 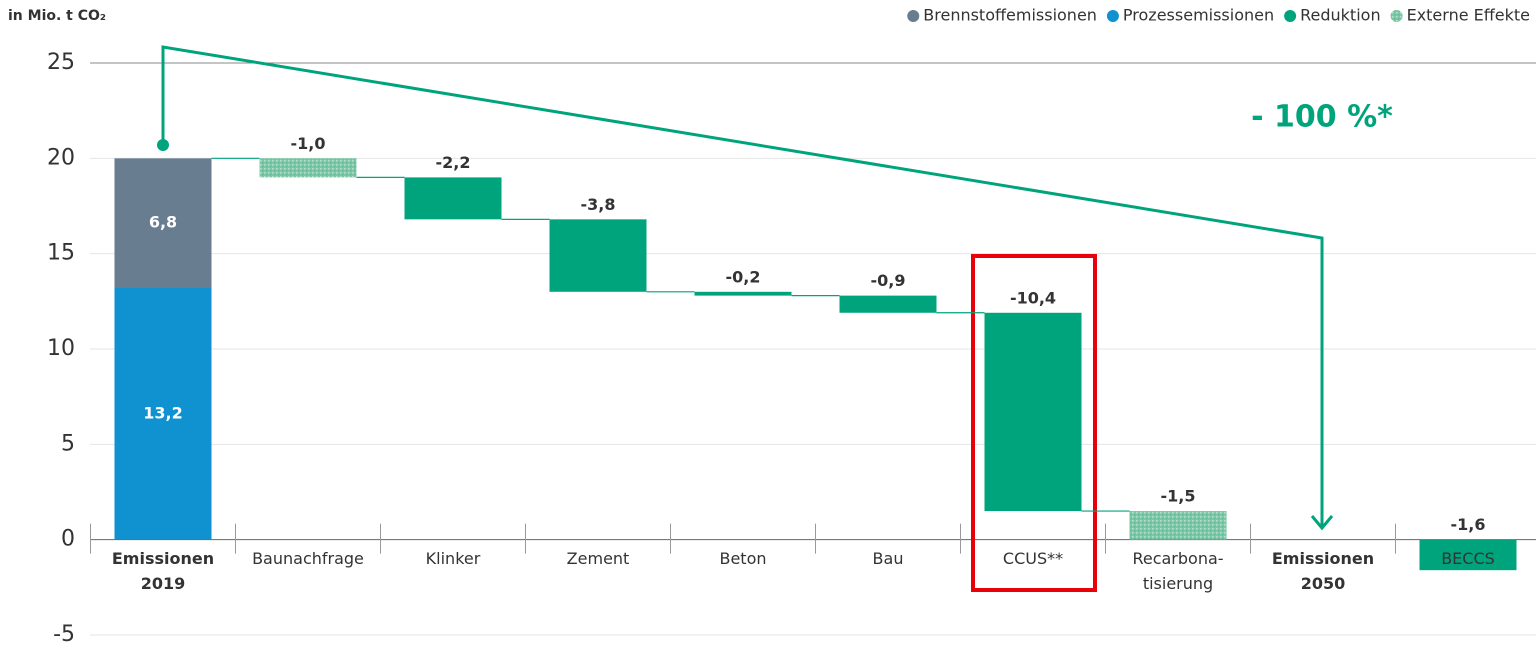 I want to click on y-tick-label: 20, so click(x=61, y=157).